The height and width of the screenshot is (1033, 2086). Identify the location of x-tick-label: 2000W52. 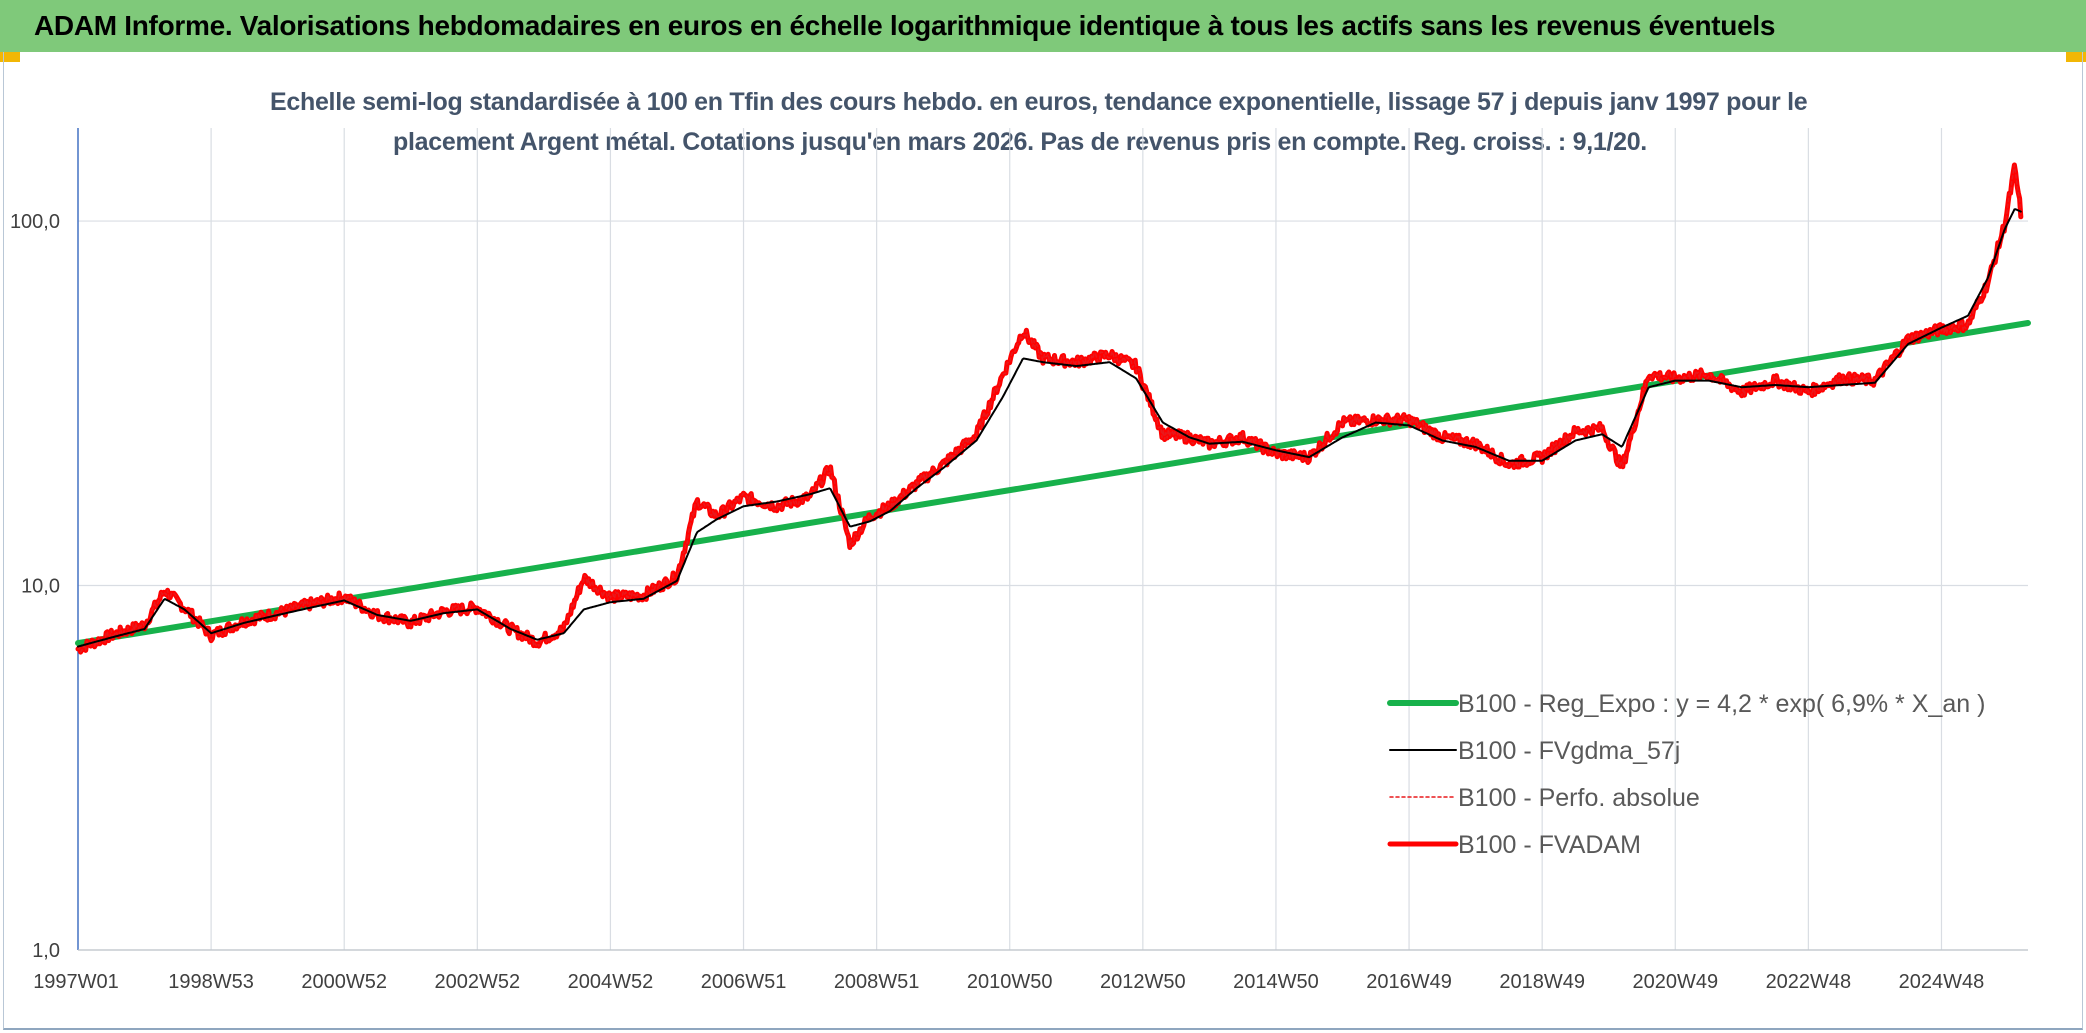
(344, 982).